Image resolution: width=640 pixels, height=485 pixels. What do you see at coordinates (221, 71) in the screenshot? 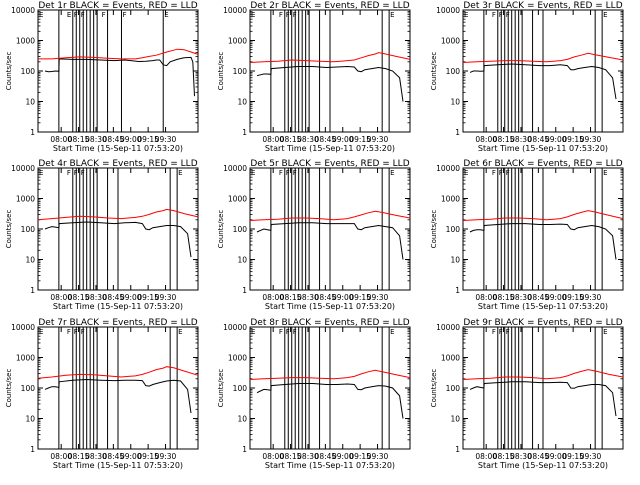
I see `y-axis-label: Counts/sec` at bounding box center [221, 71].